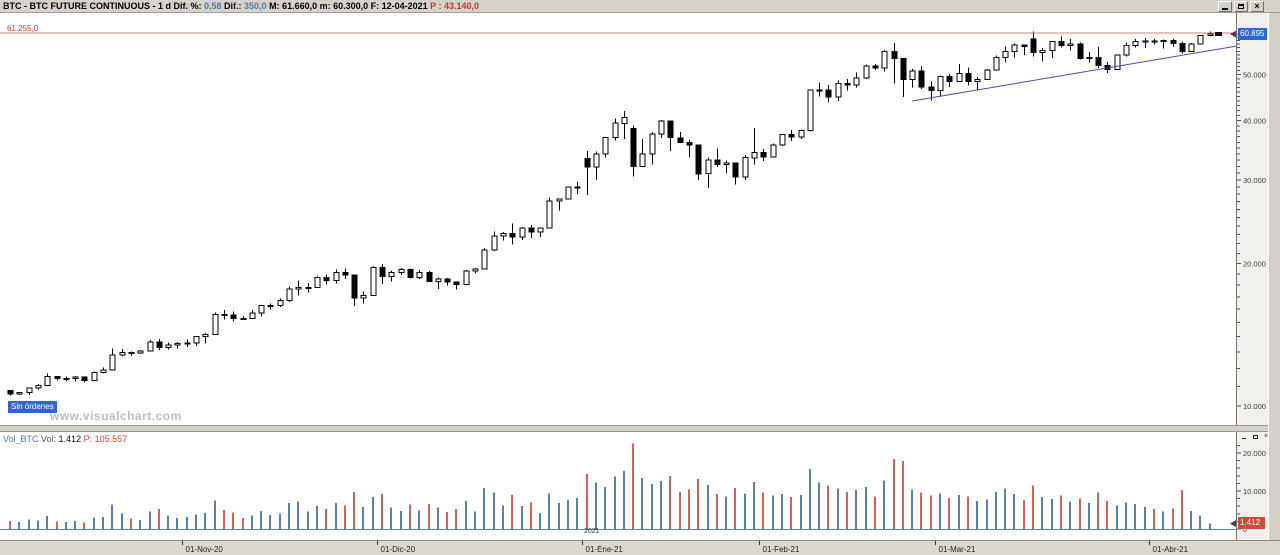  What do you see at coordinates (1252, 219) in the screenshot?
I see `price-axis: 50.000 40.000 30.000 20.000 10.000` at bounding box center [1252, 219].